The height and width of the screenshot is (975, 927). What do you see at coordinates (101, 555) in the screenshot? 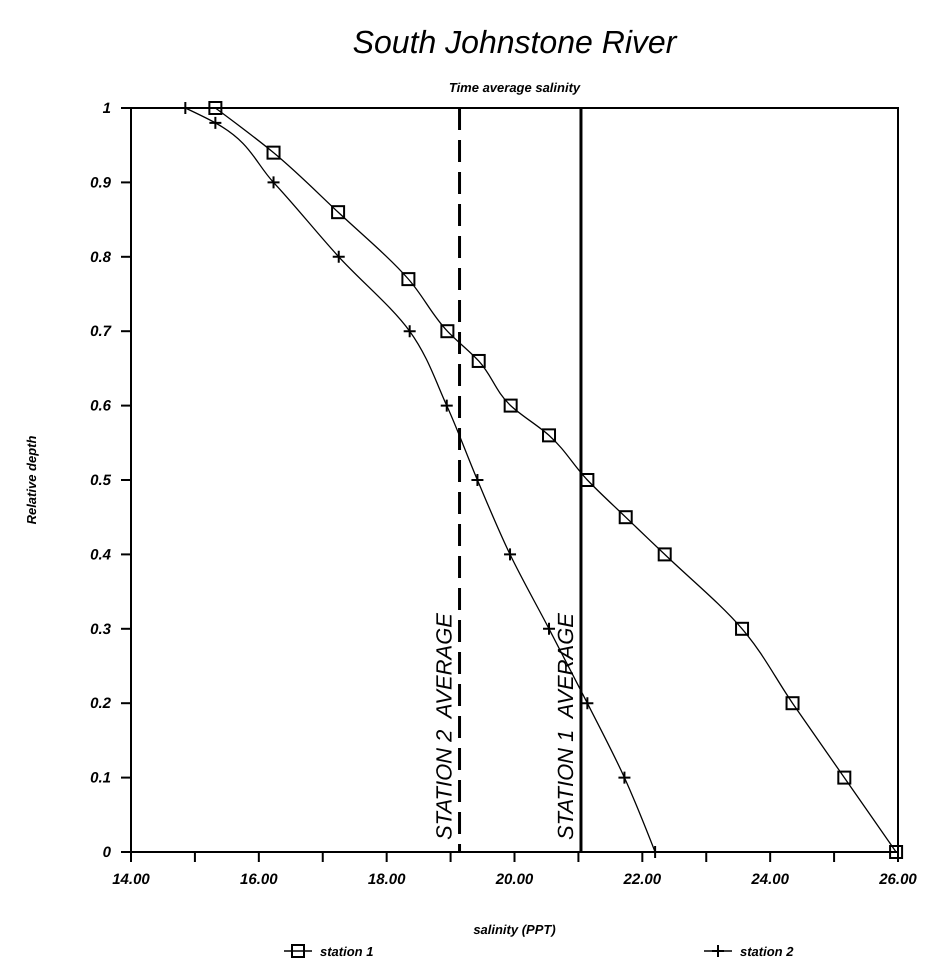
I see `y-tick-label: 0.4` at bounding box center [101, 555].